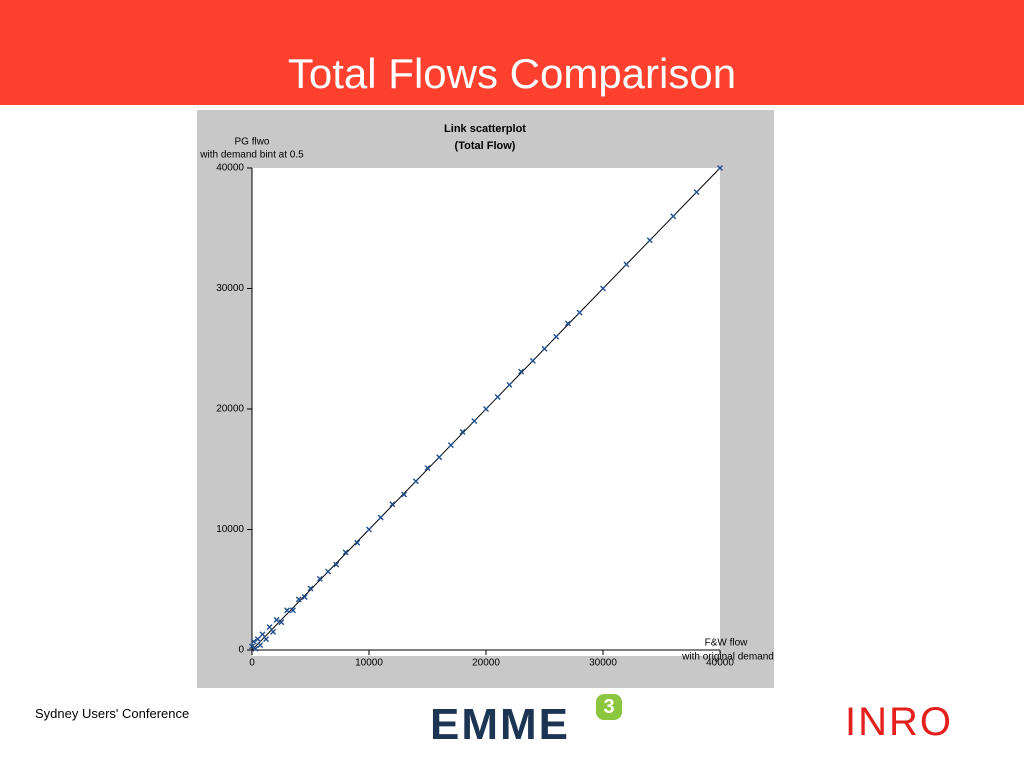  What do you see at coordinates (251, 142) in the screenshot?
I see `y-axis-label: PG flwo` at bounding box center [251, 142].